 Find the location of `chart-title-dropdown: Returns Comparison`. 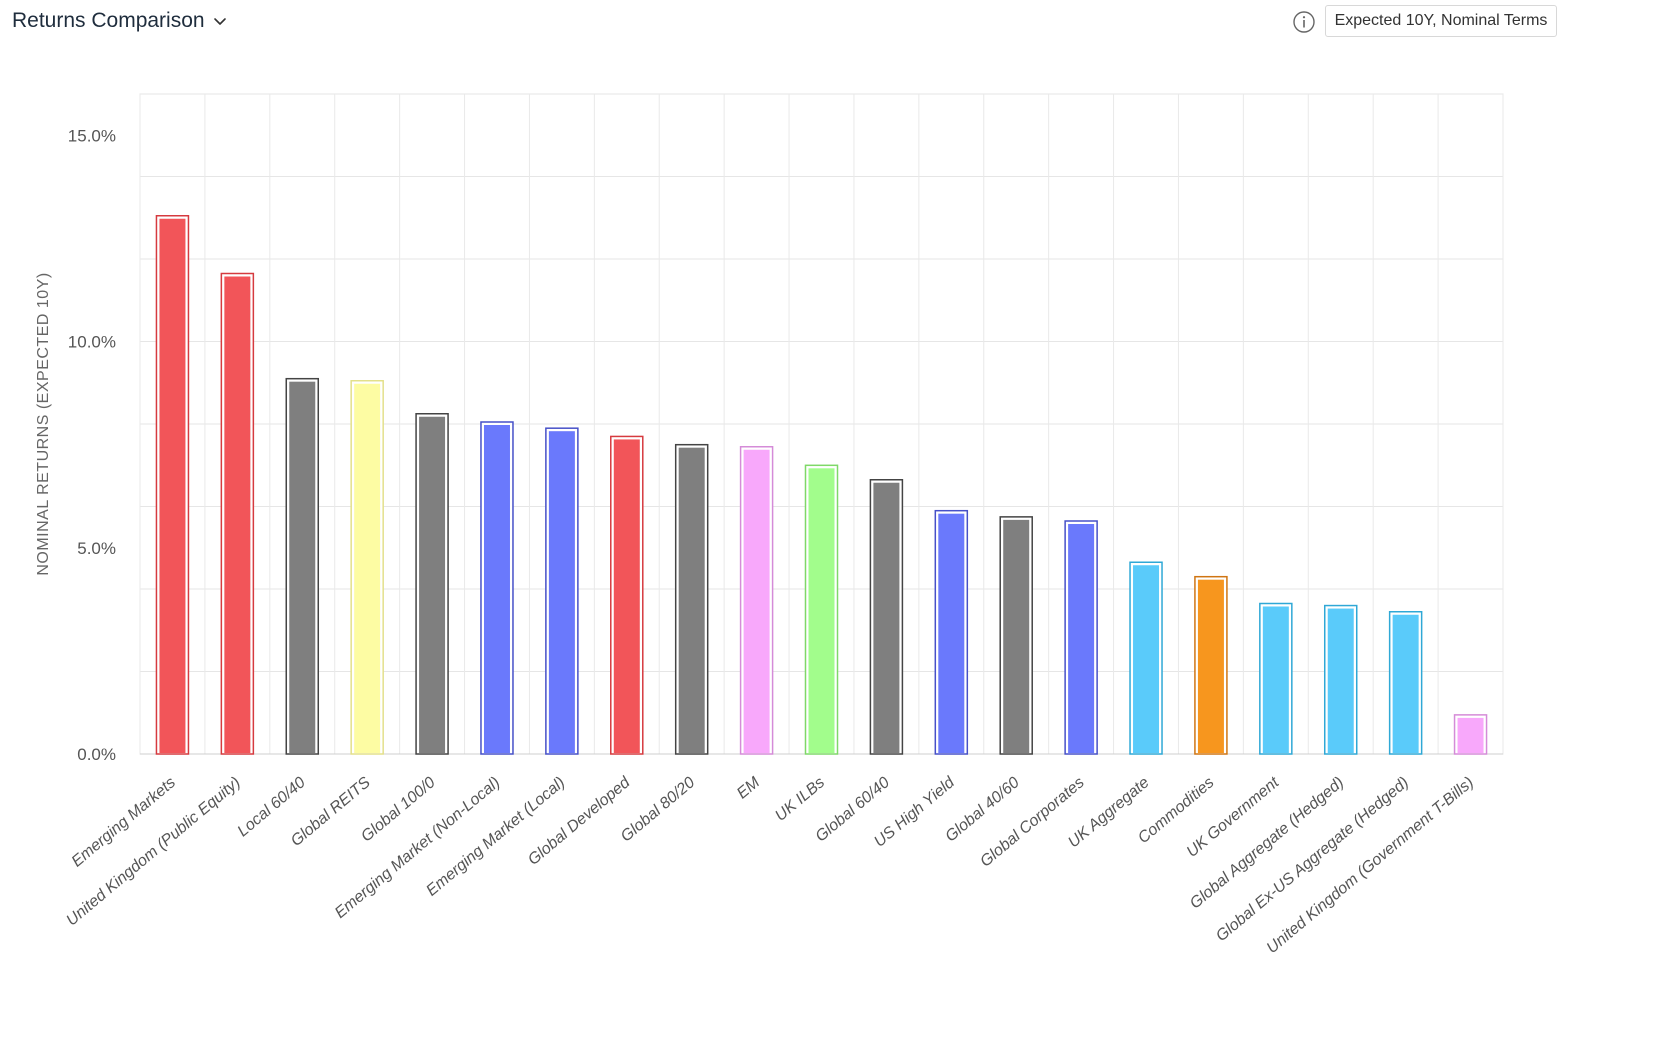

chart-title-dropdown: Returns Comparison is located at coordinates (119, 21).